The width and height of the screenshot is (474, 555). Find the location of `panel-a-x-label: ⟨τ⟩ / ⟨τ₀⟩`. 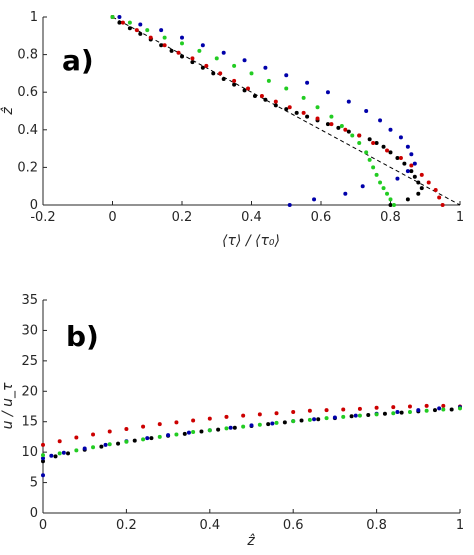

panel-a-x-label: ⟨τ⟩ / ⟨τ₀⟩ is located at coordinates (251, 241).